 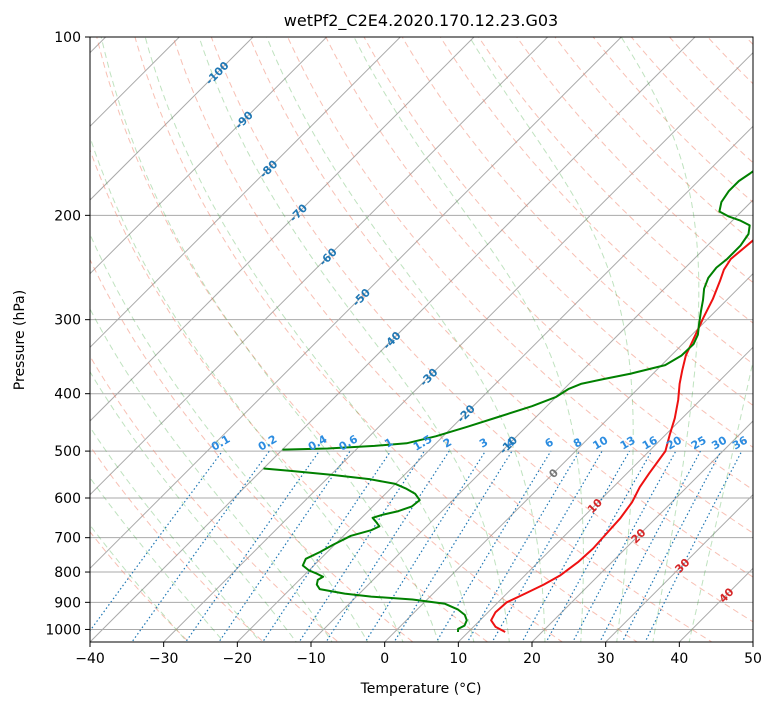 I want to click on y-tick-label: 300, so click(x=67, y=321).